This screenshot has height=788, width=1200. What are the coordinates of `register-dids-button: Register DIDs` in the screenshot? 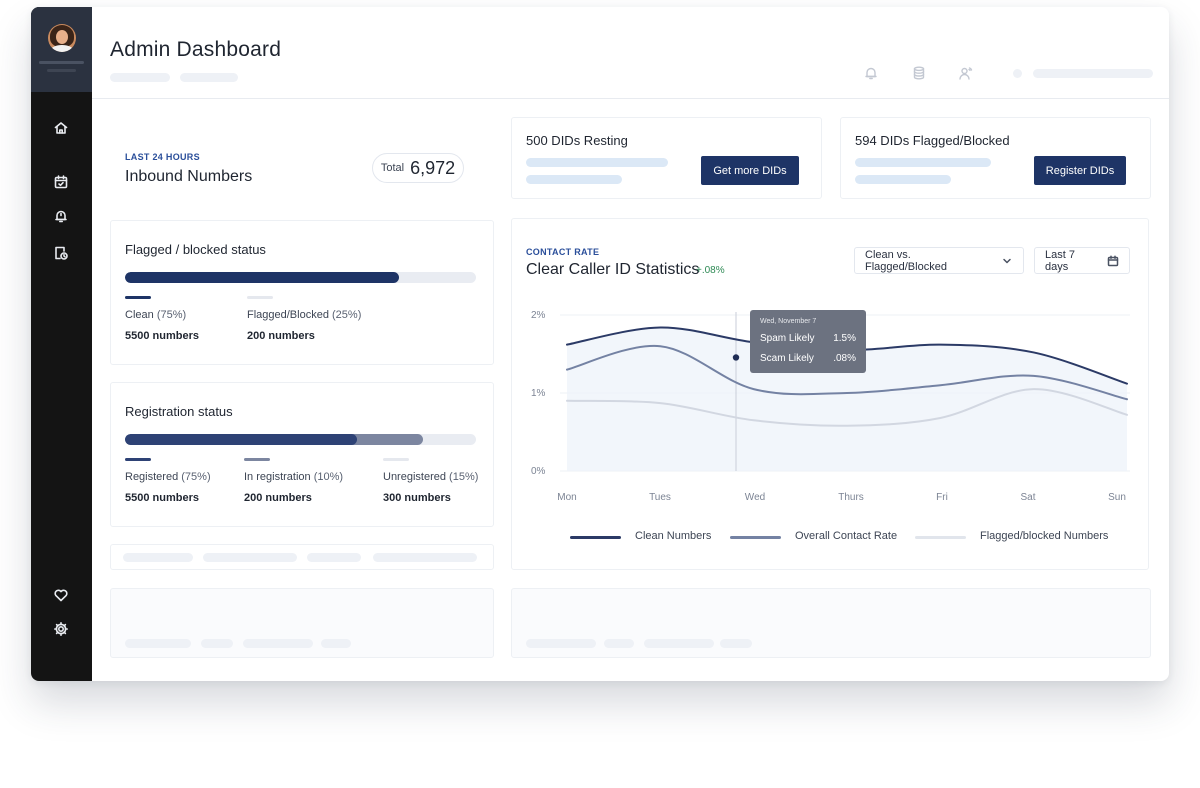 It's located at (1080, 170).